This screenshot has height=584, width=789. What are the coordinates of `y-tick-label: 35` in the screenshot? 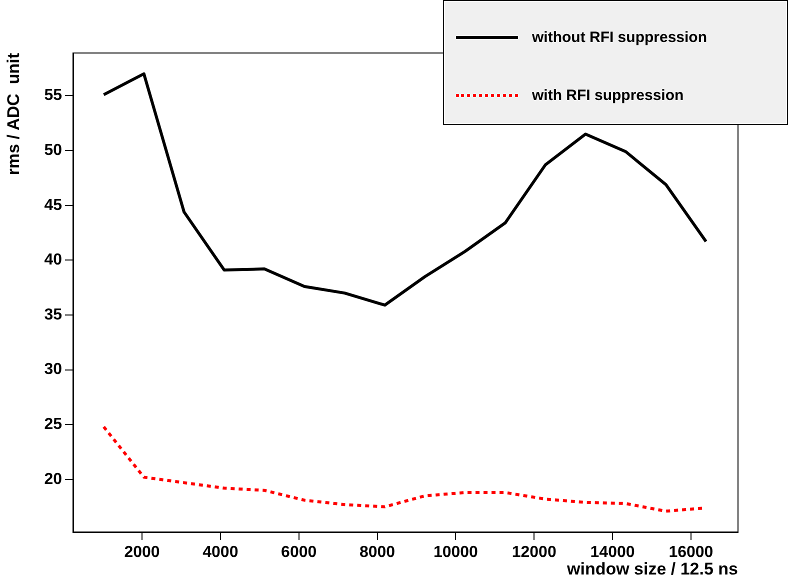 It's located at (53, 315).